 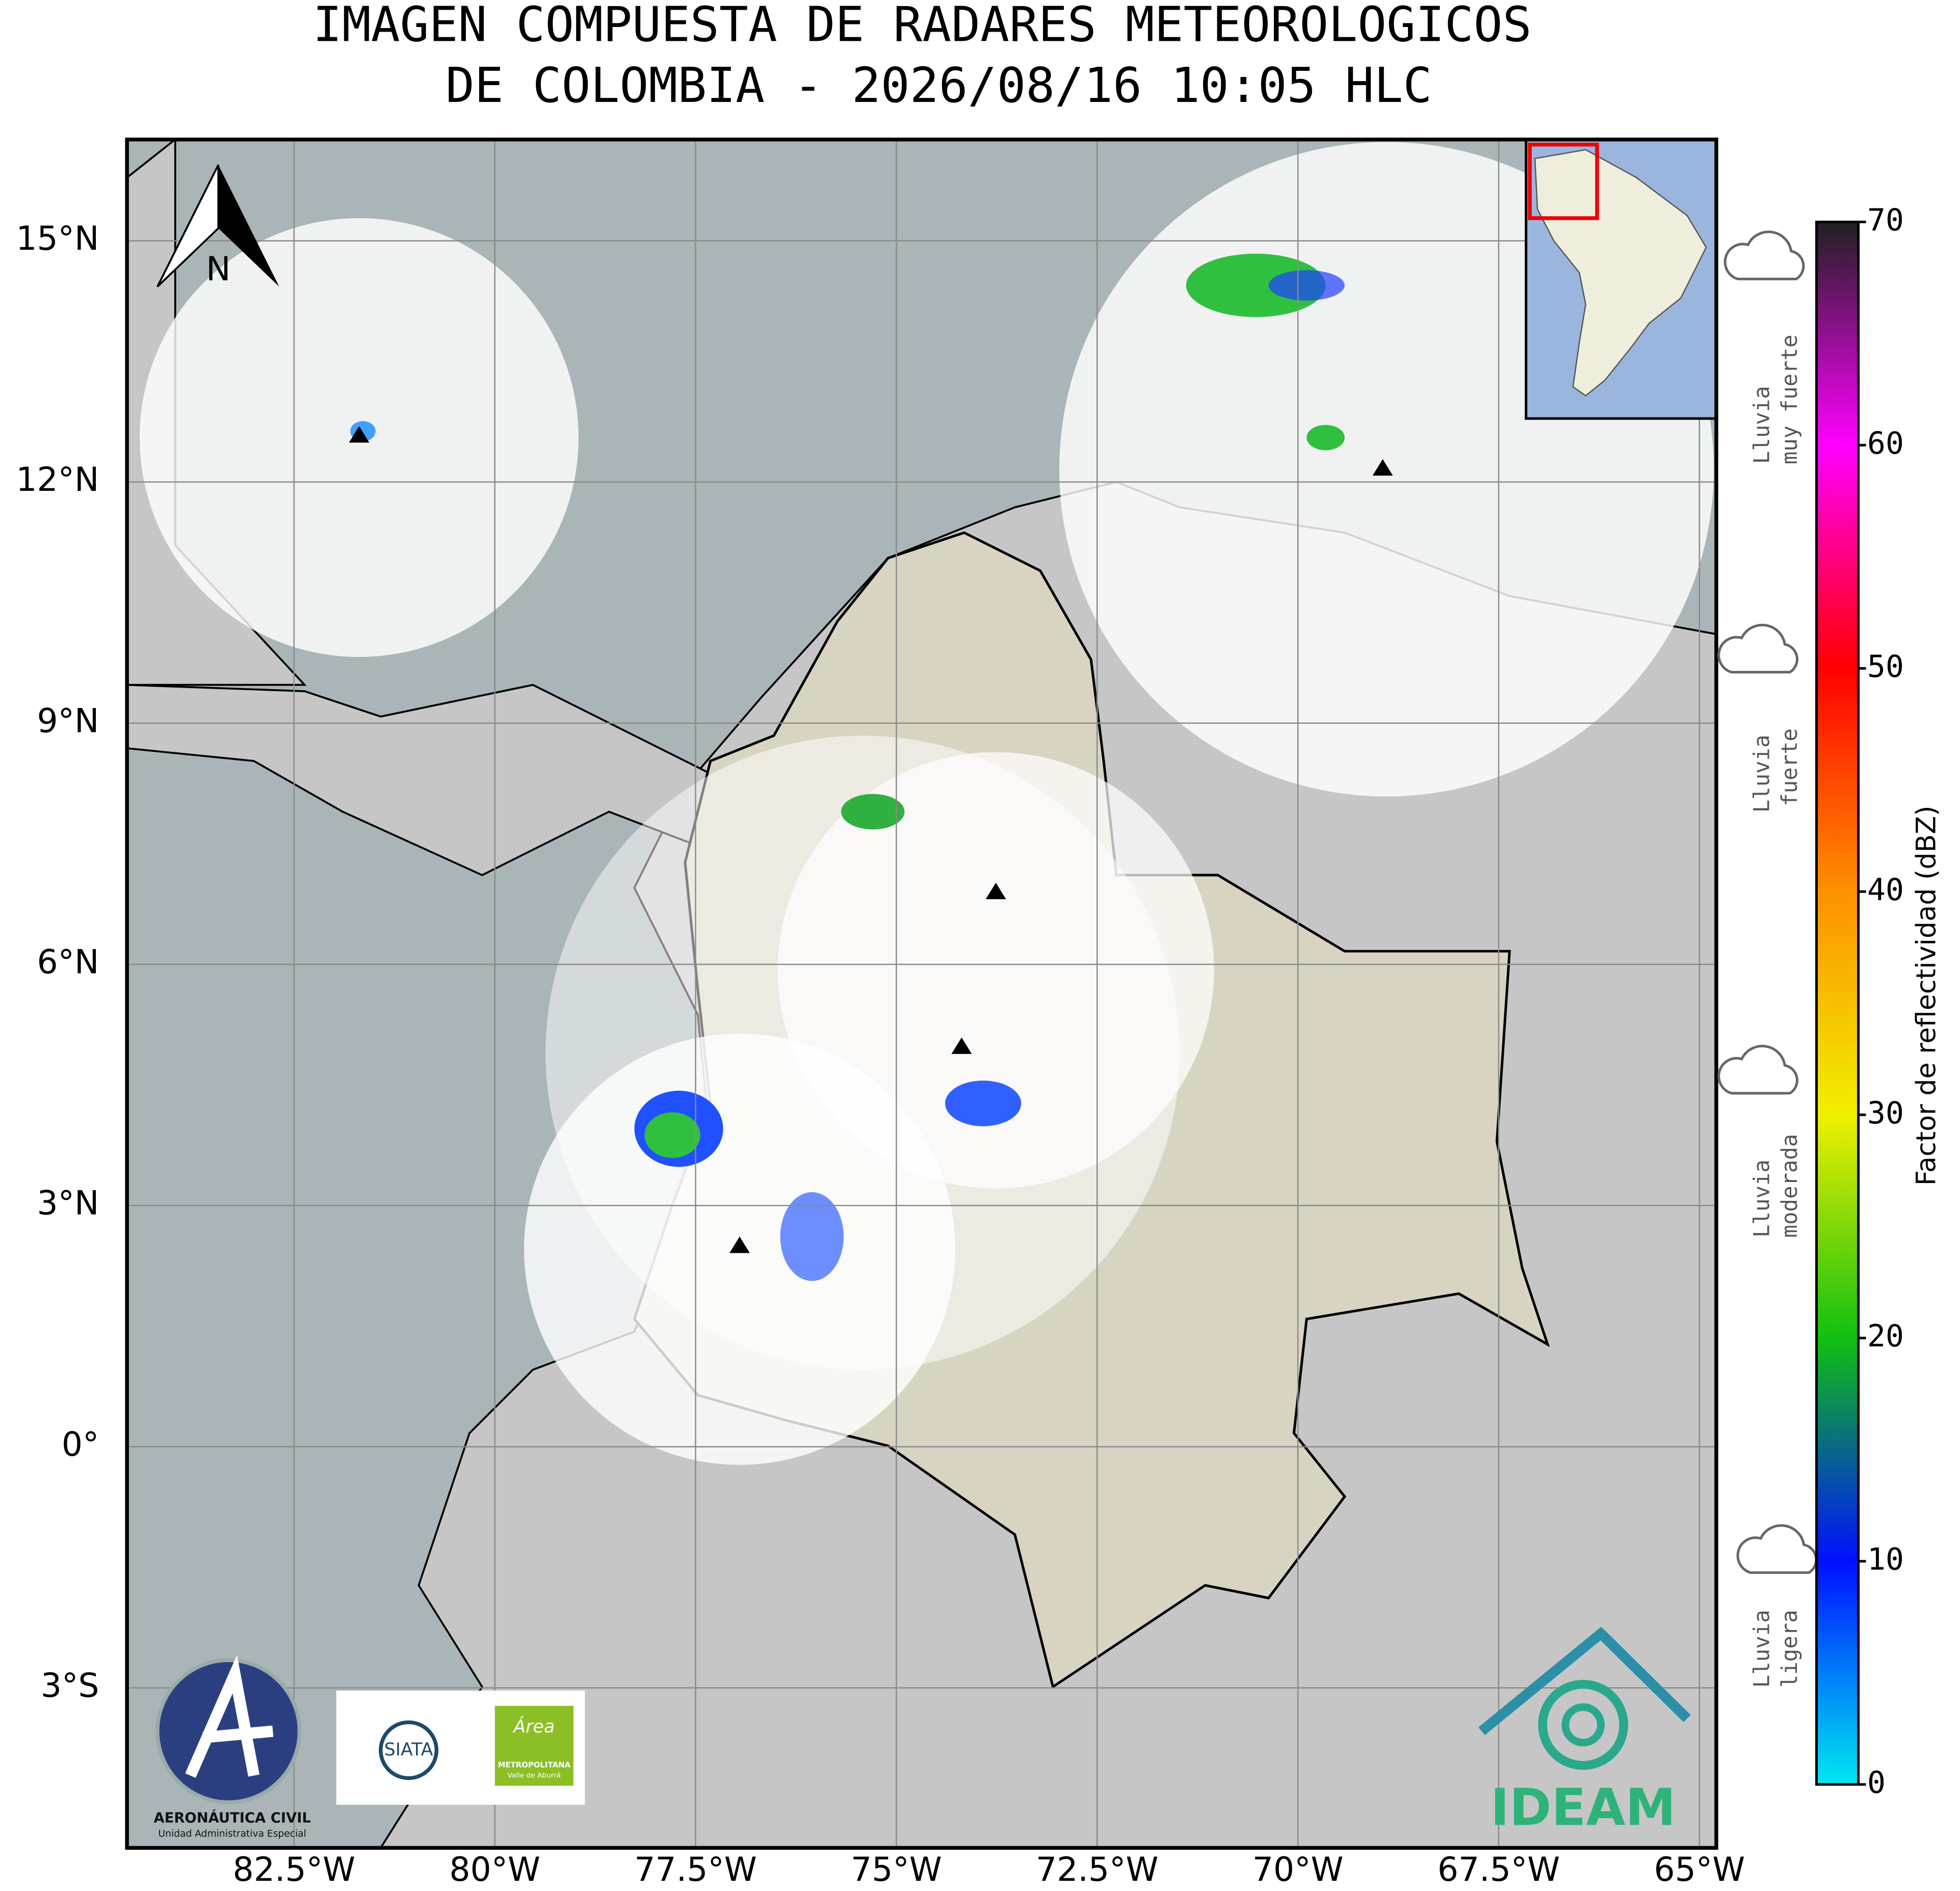 What do you see at coordinates (57, 480) in the screenshot?
I see `lat-tick-label: 12°N` at bounding box center [57, 480].